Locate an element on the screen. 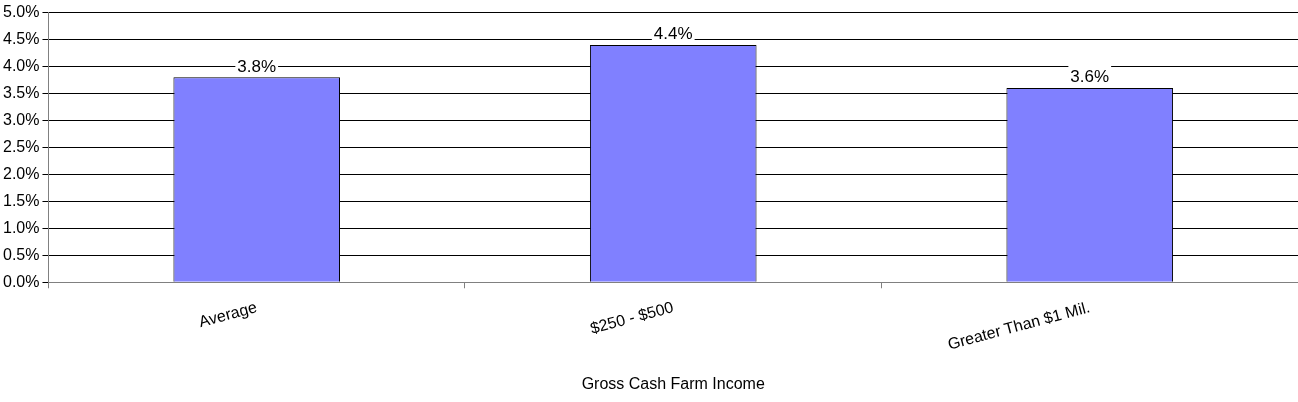  y-tick-label: 1.0% is located at coordinates (21, 227).